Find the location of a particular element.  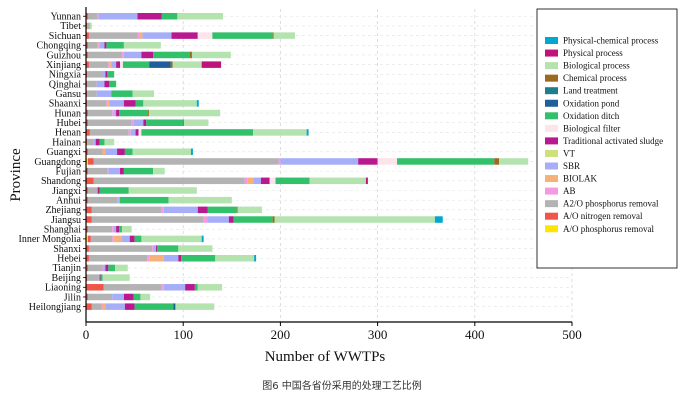

y-tick-label: Qinghai is located at coordinates (65, 84).